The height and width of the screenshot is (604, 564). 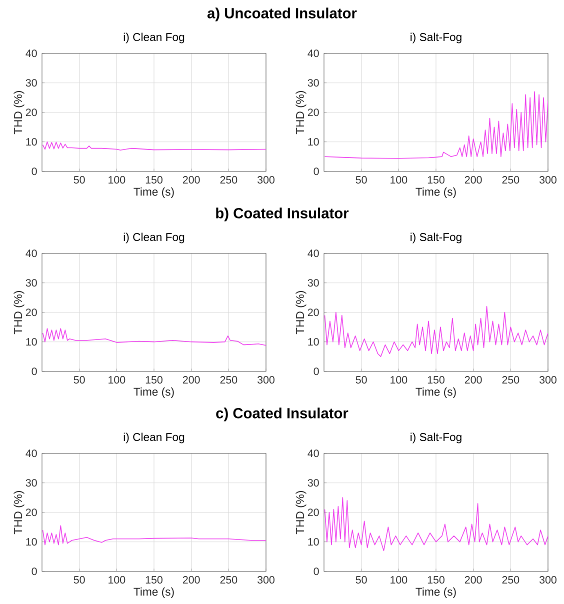 I want to click on chart-title: b) Coated Insulator, so click(x=282, y=215).